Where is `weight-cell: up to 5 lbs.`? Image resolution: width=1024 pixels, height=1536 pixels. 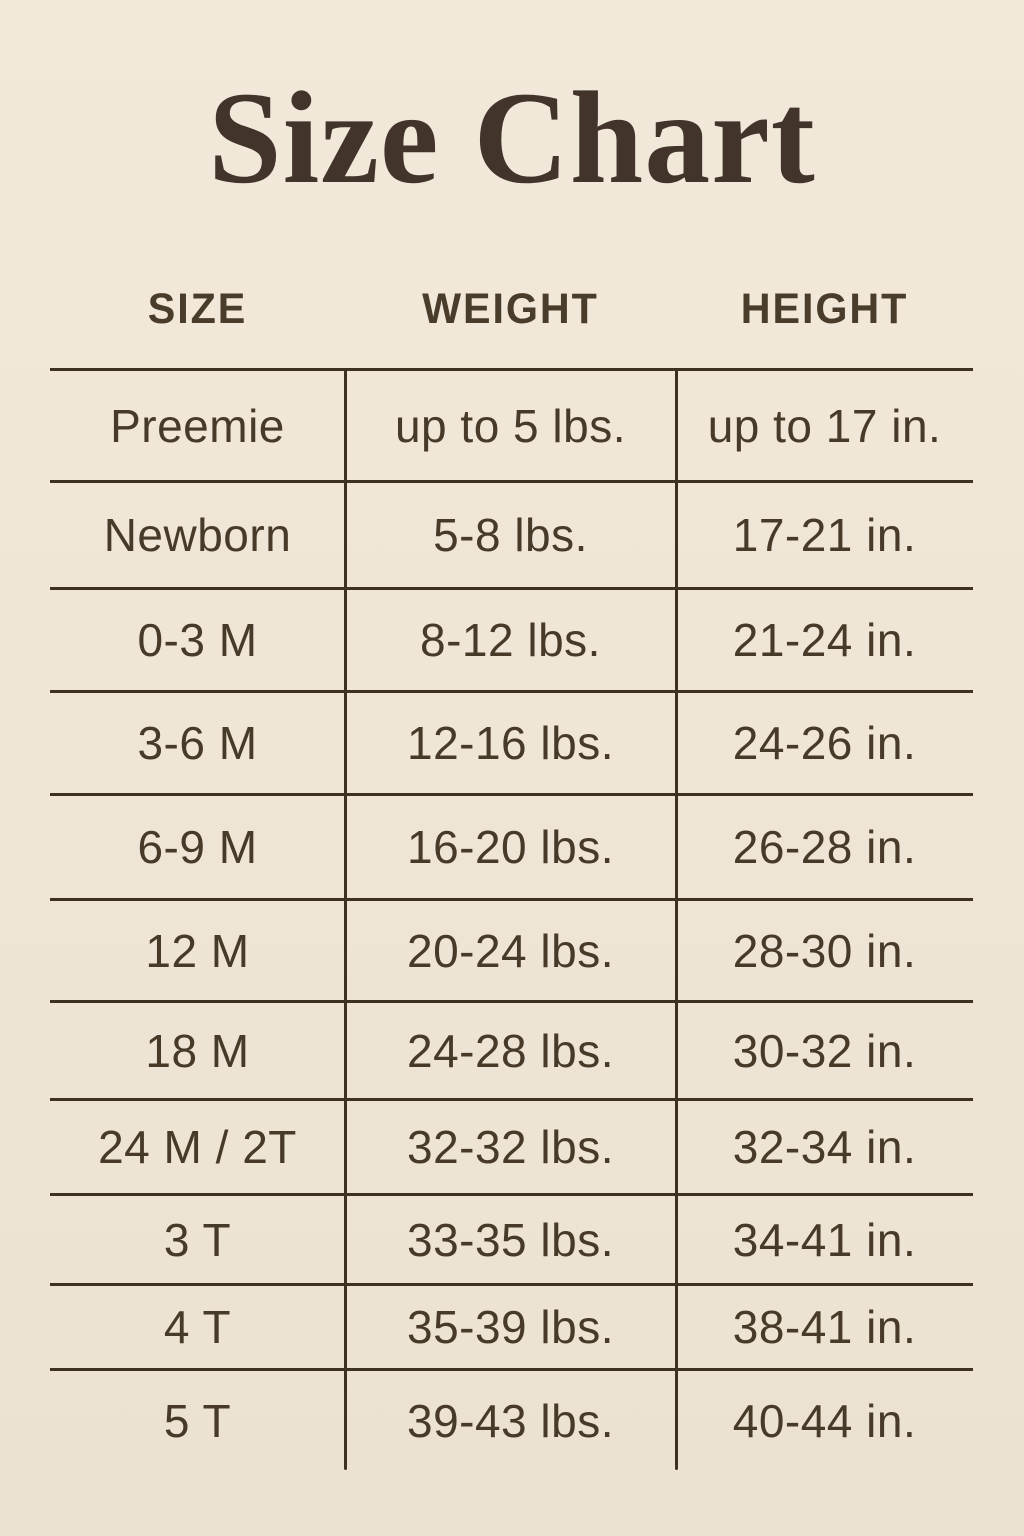
weight-cell: up to 5 lbs. is located at coordinates (510, 425).